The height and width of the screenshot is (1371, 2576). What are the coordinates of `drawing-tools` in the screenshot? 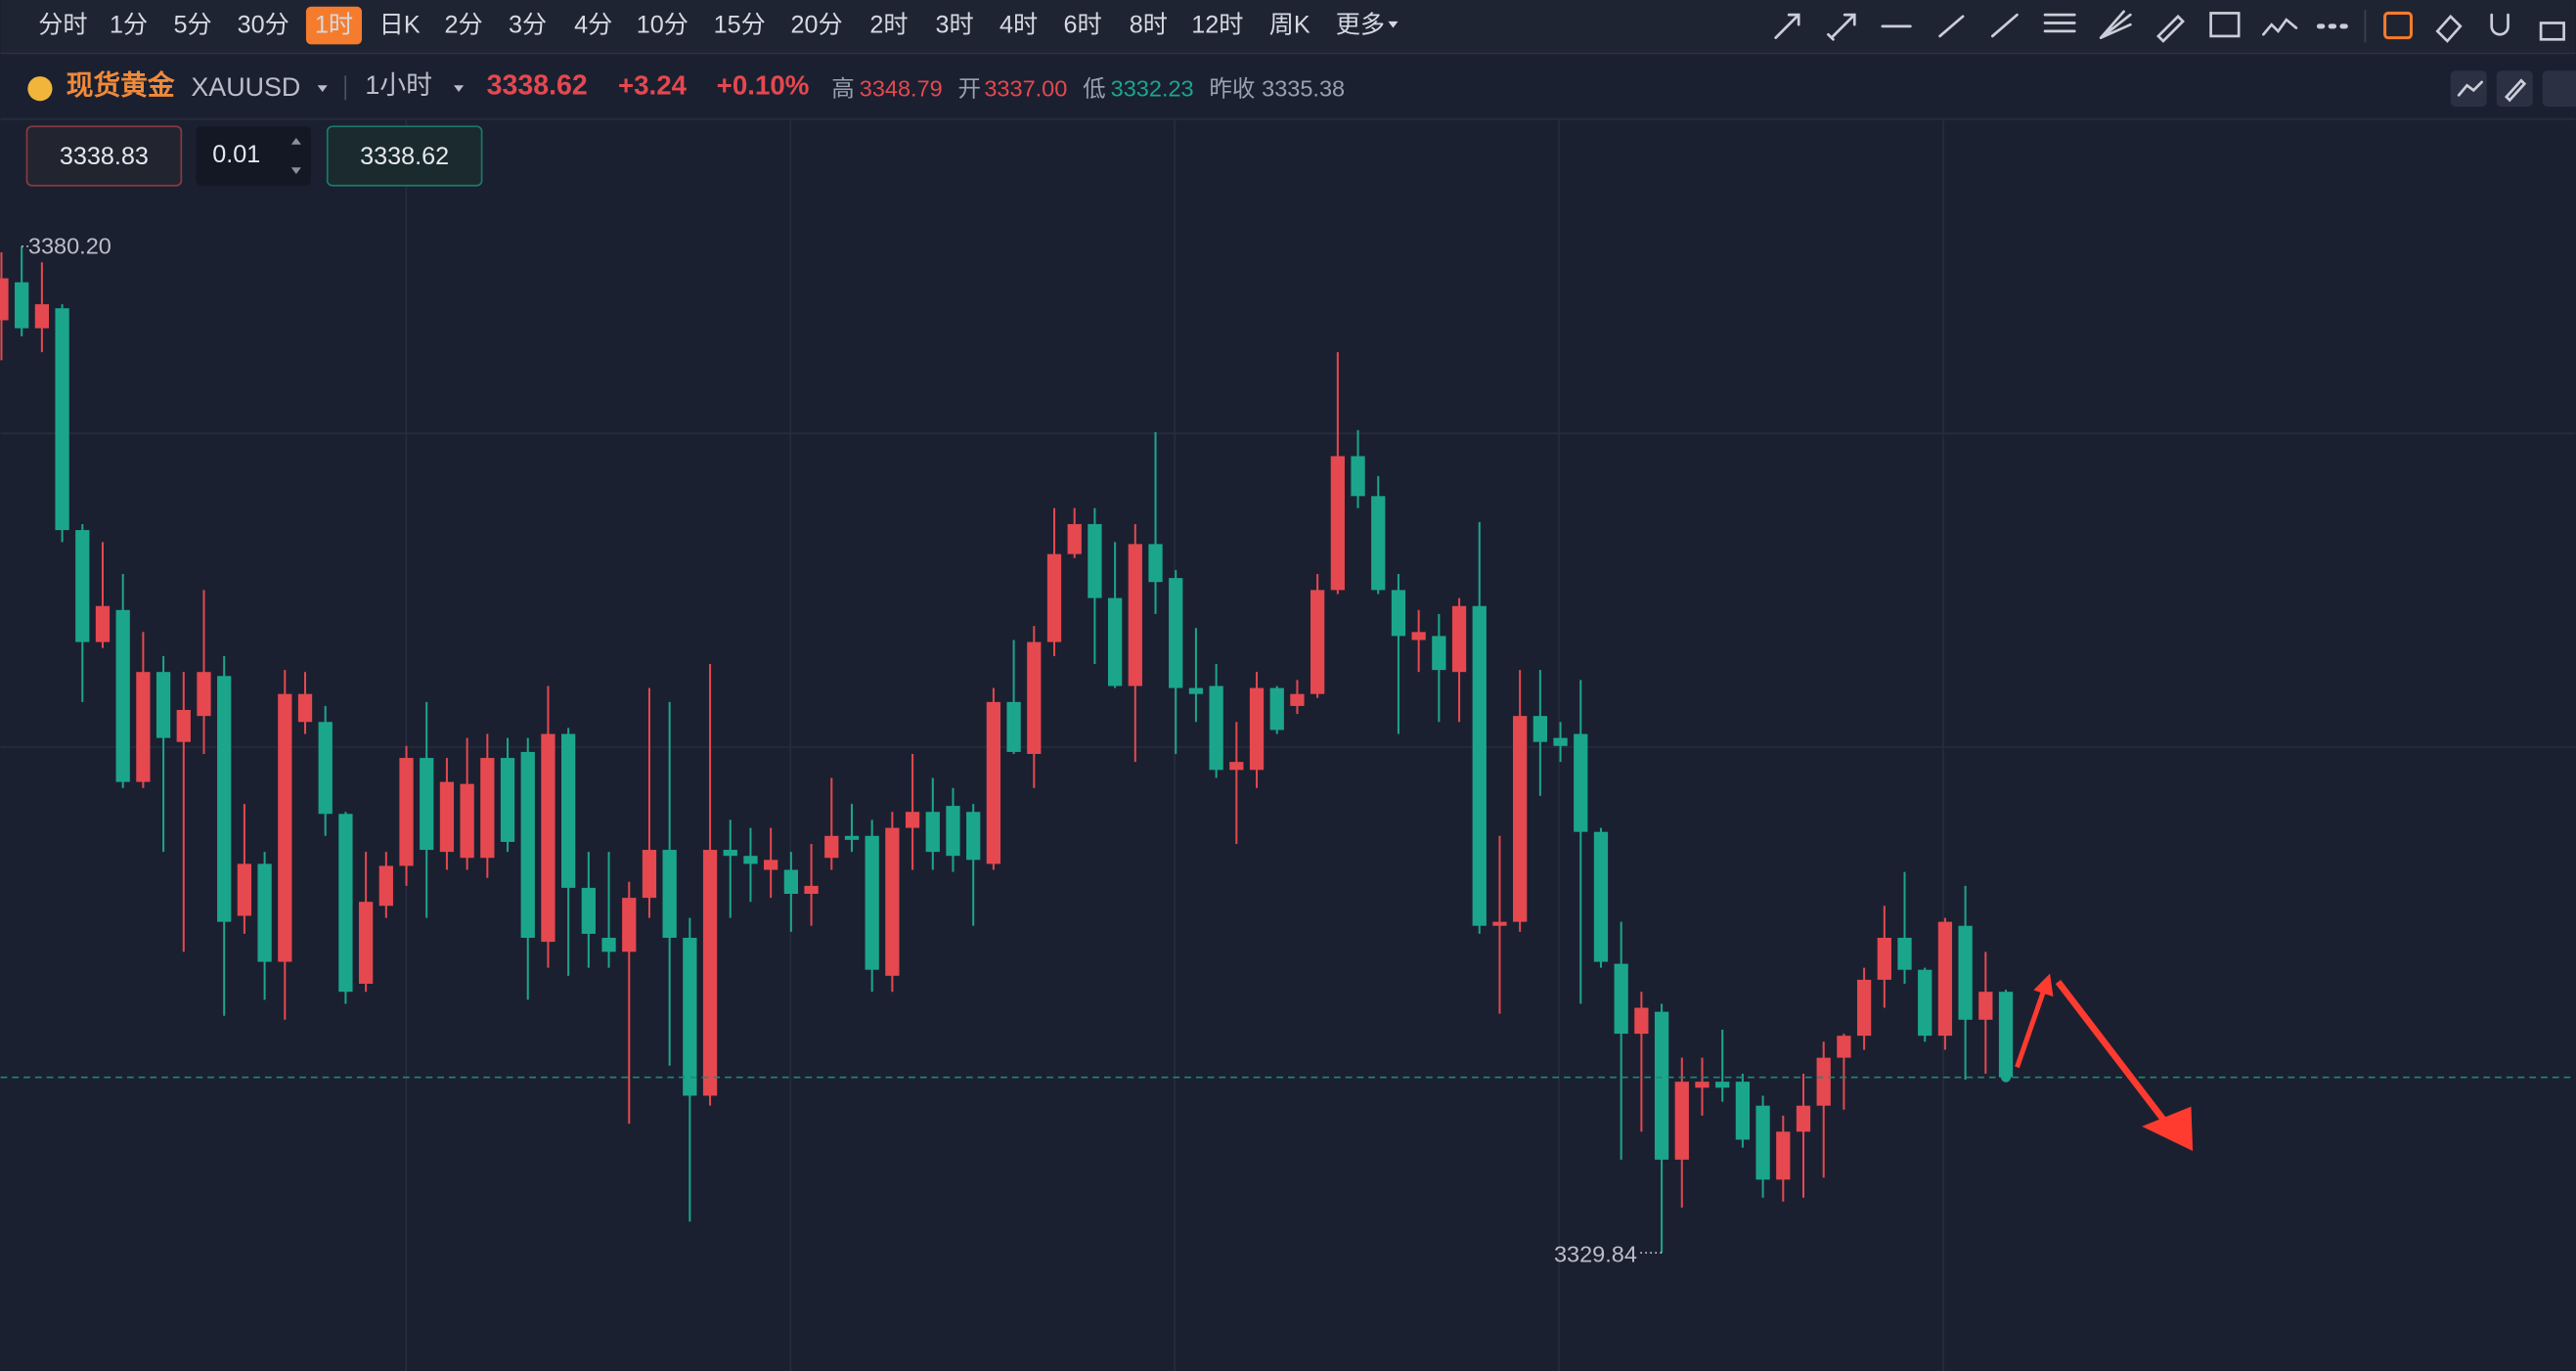 It's located at (2169, 26).